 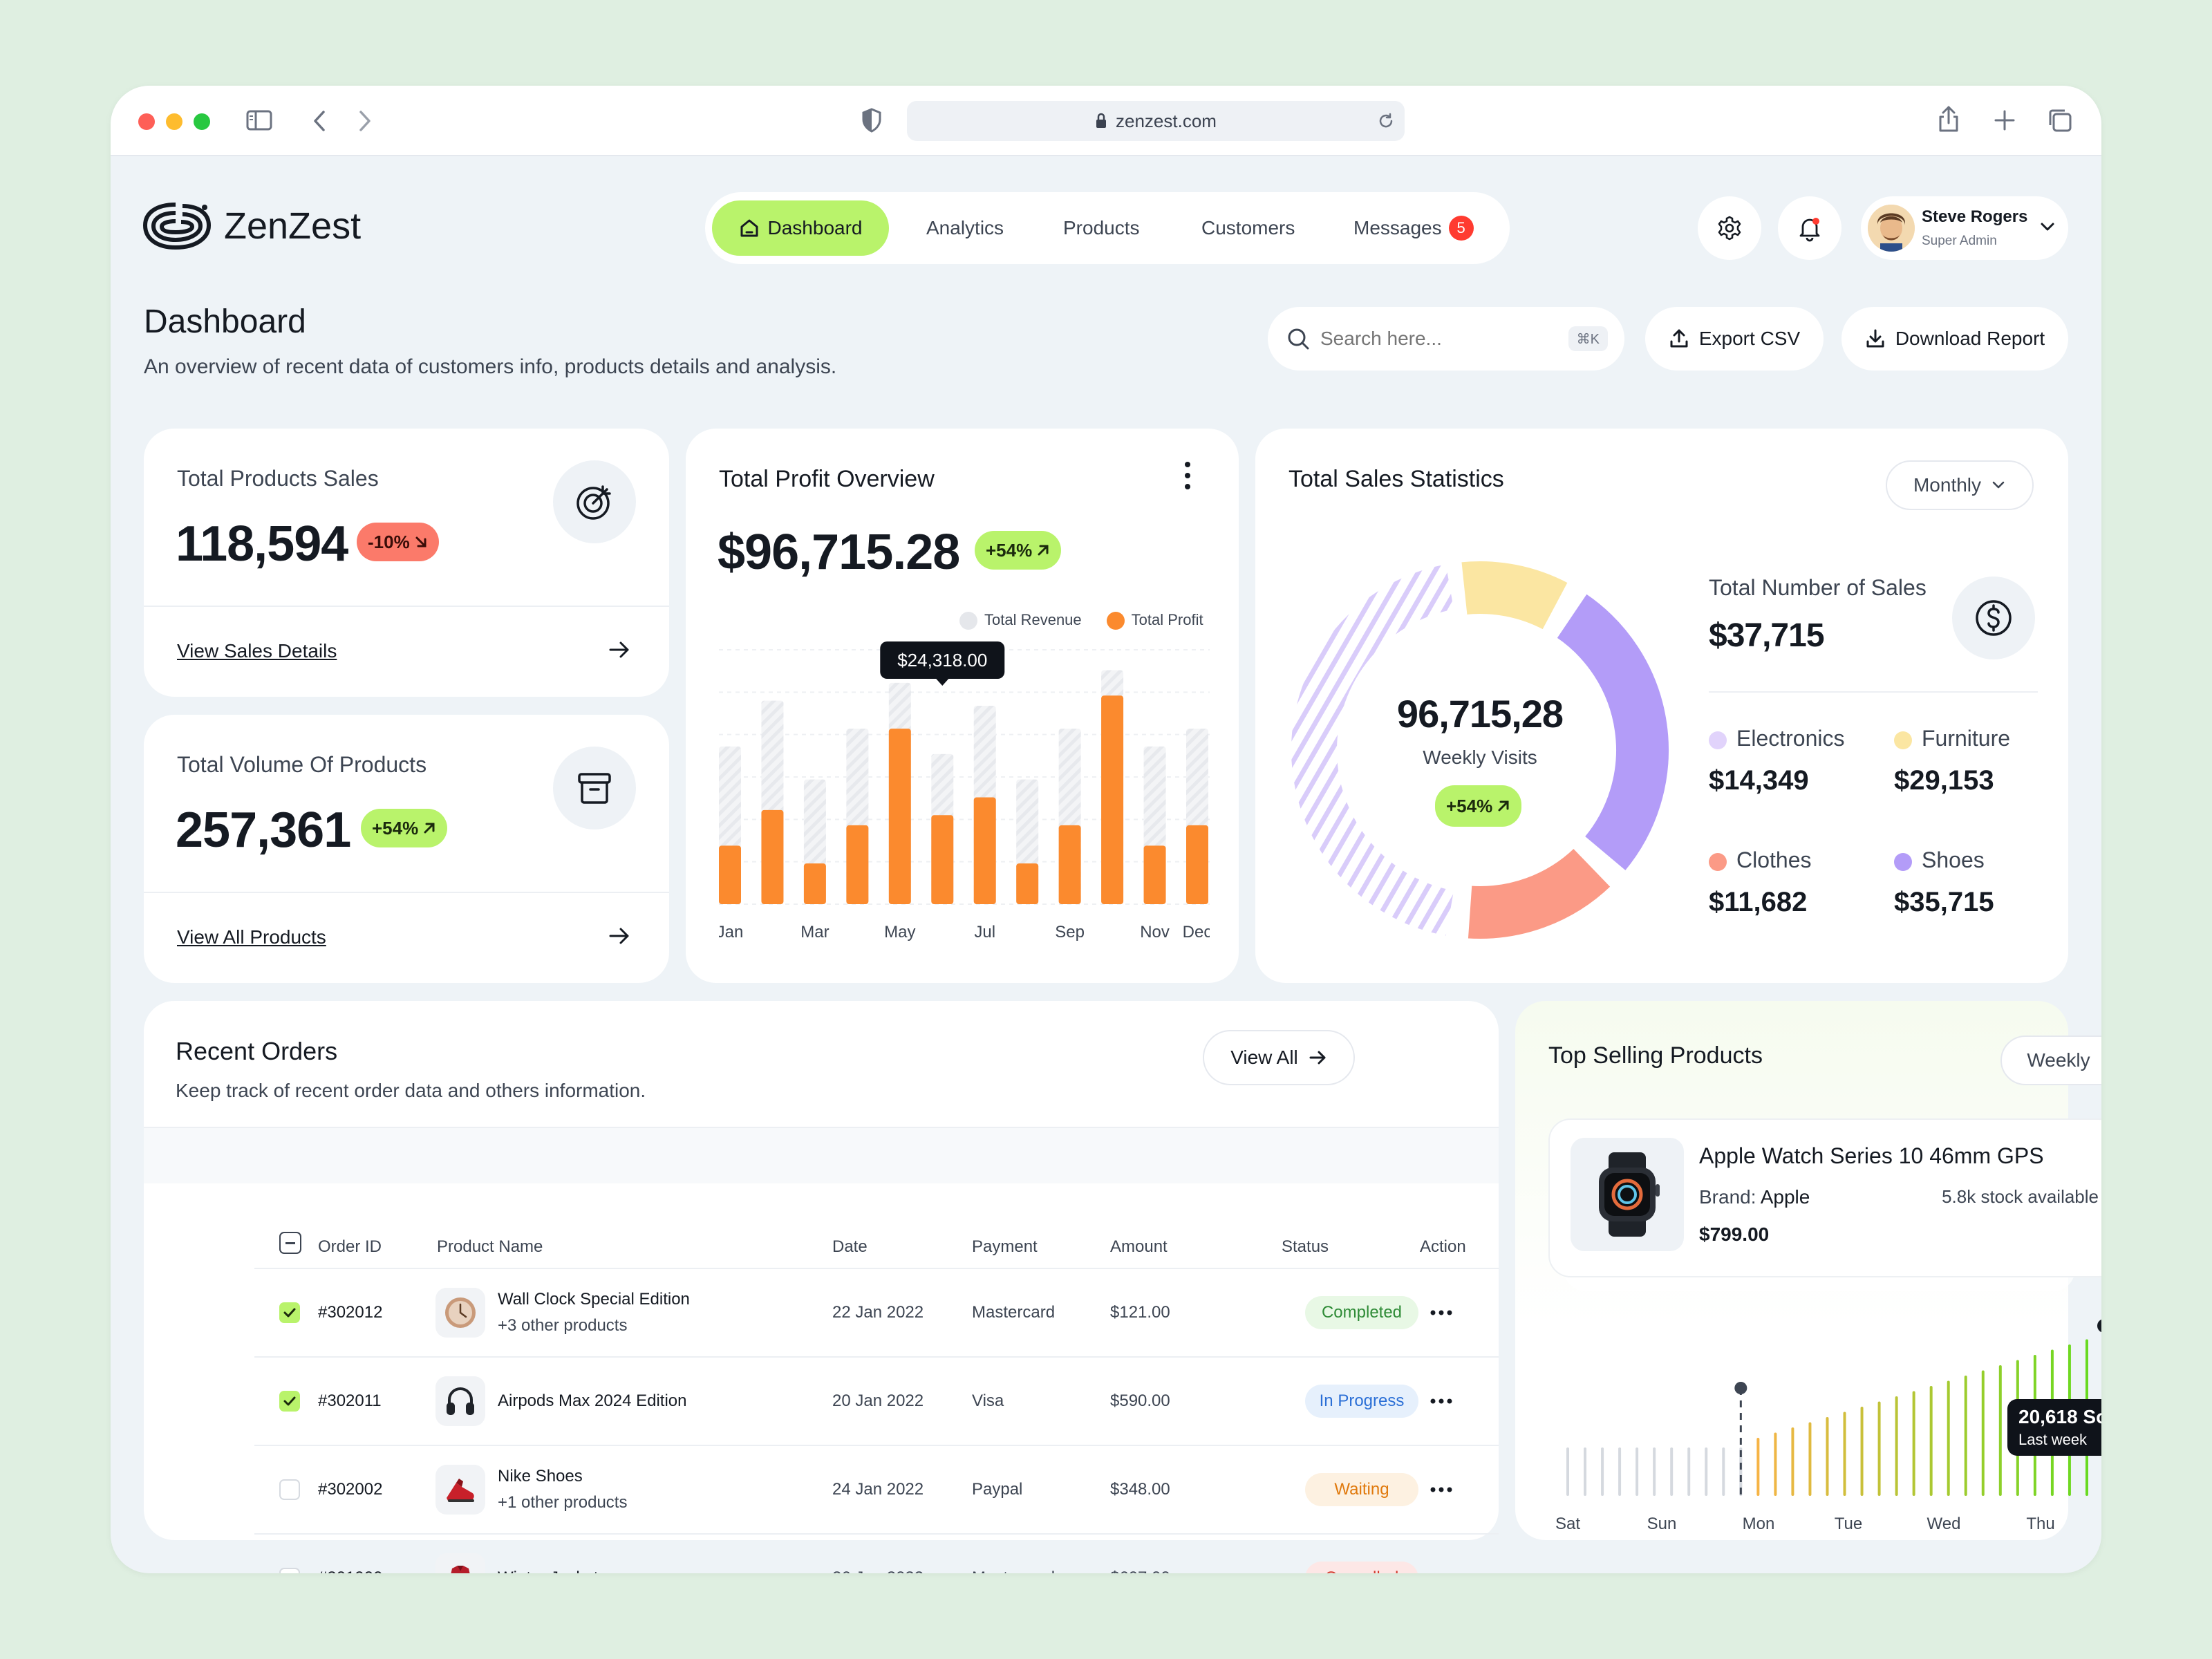 I want to click on profit-bar-dec, so click(x=1197, y=864).